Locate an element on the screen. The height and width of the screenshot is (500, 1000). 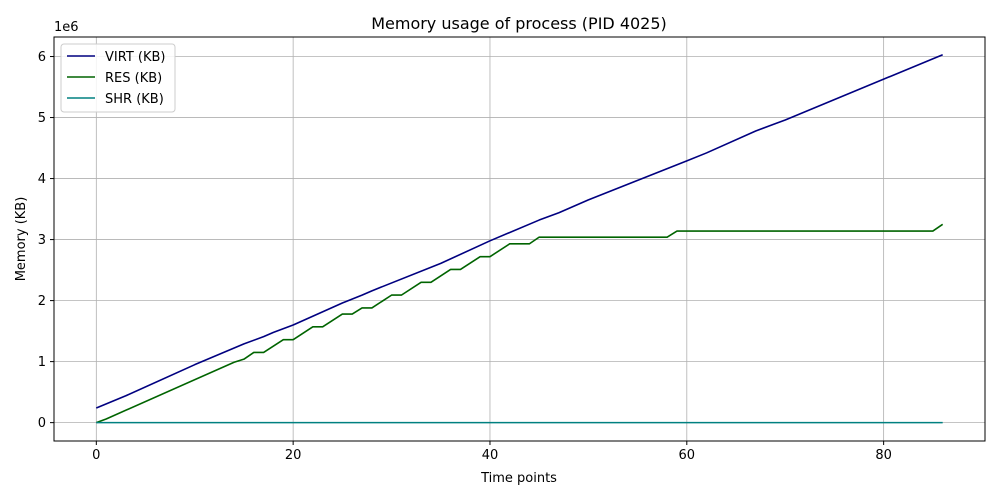
y-tick-label: 3 is located at coordinates (42, 240).